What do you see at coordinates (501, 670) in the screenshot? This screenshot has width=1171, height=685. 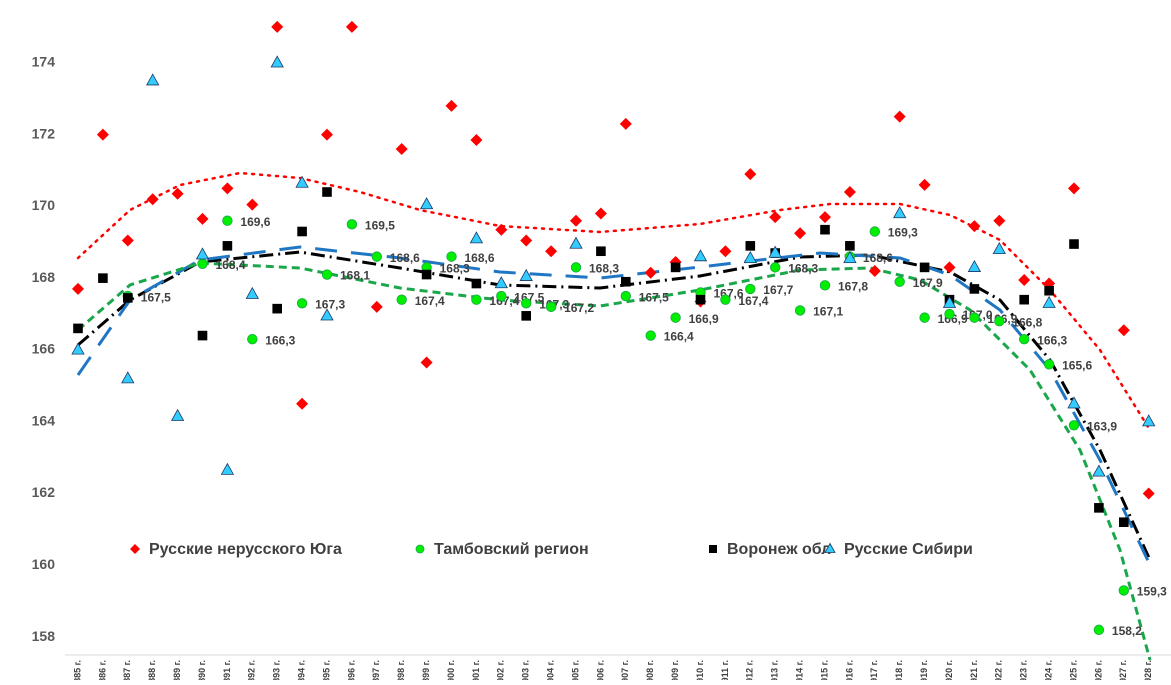 I see `x-tick-label: 1902 г.` at bounding box center [501, 670].